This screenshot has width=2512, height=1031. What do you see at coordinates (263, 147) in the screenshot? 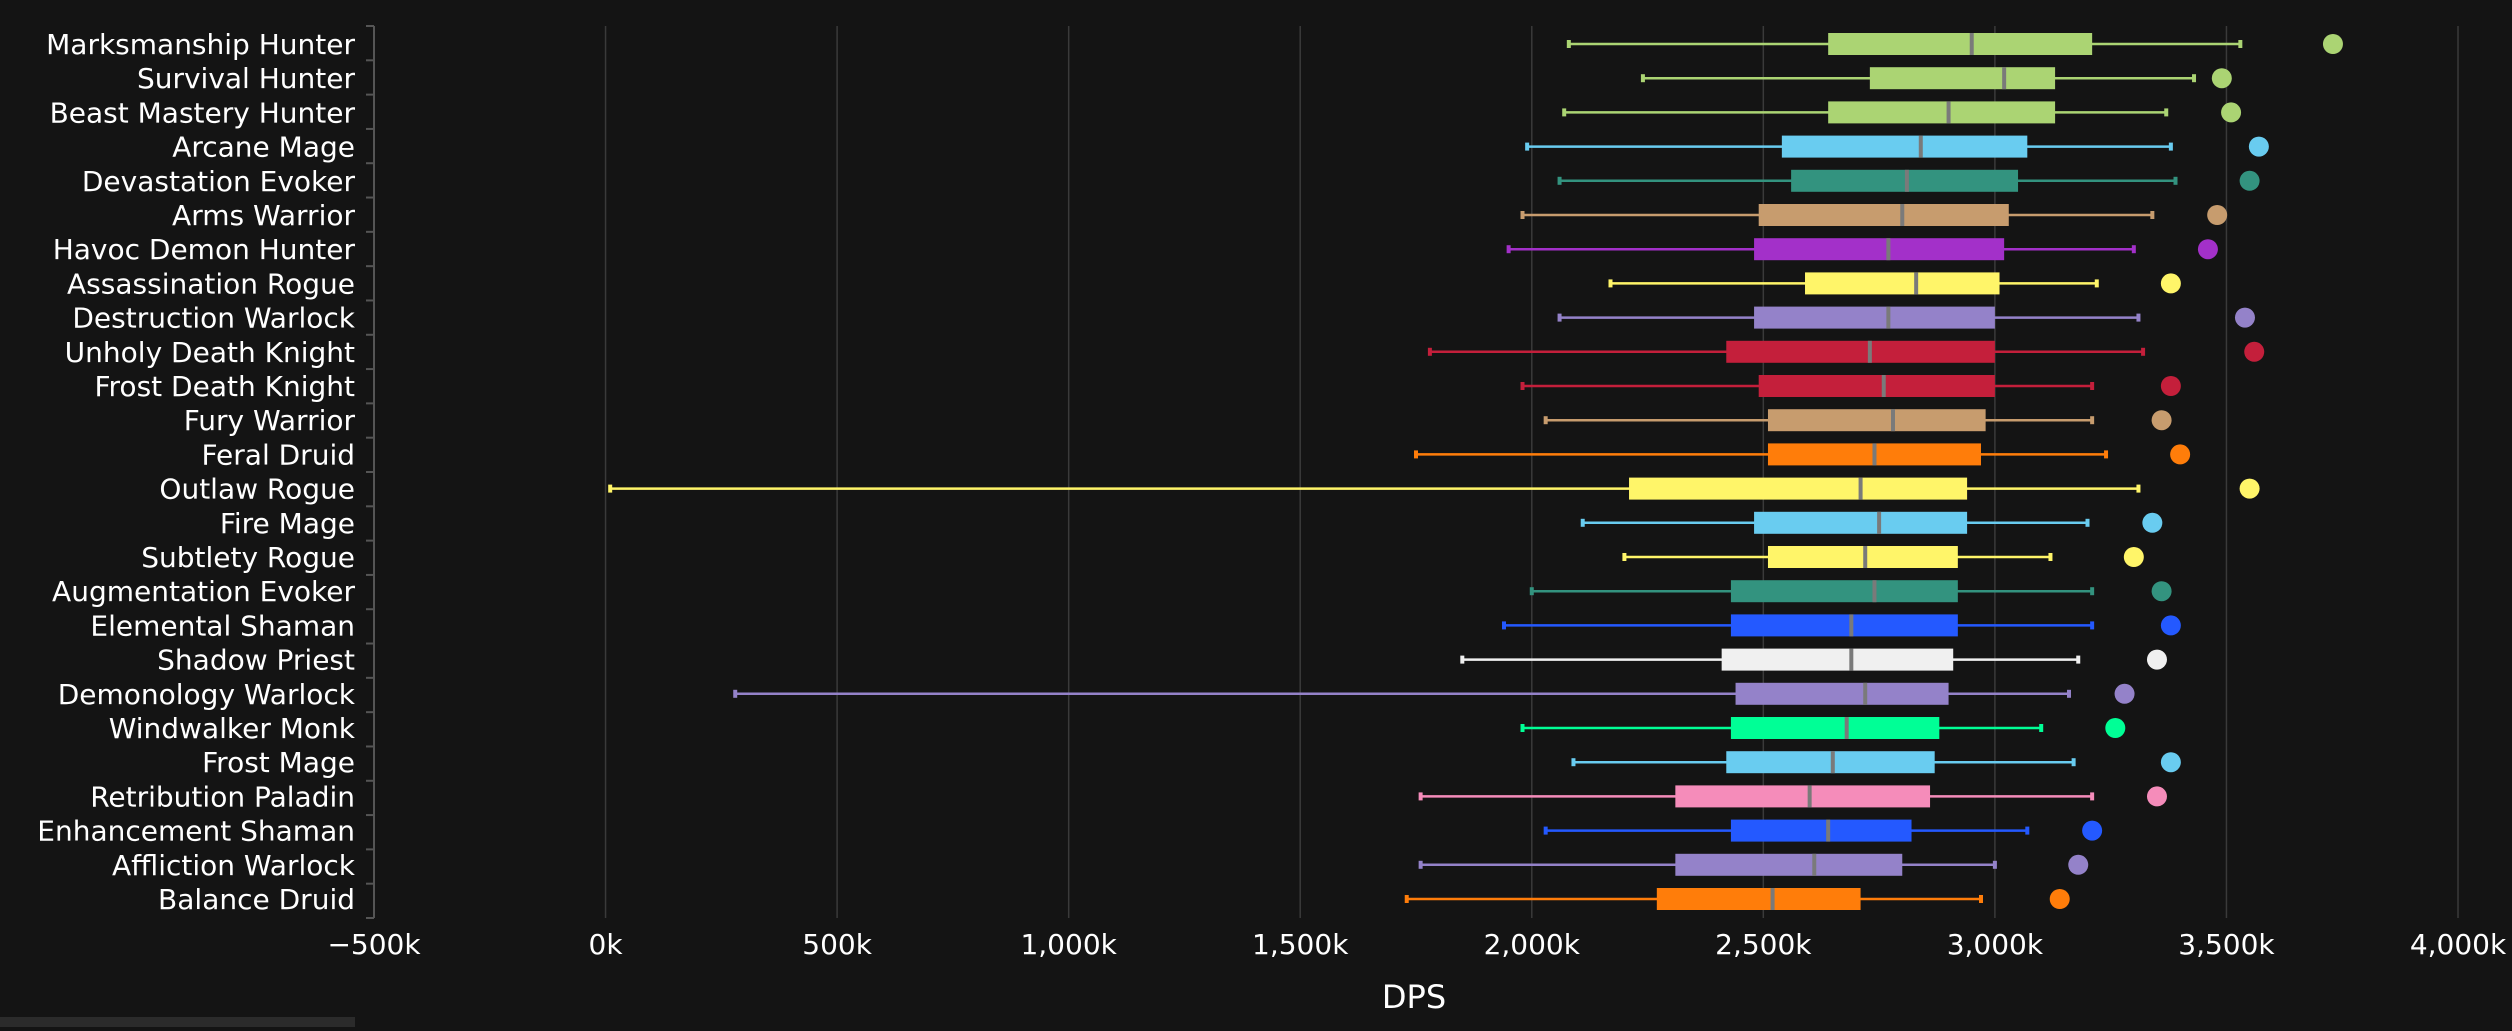
I see `category-label: Arcane Mage` at bounding box center [263, 147].